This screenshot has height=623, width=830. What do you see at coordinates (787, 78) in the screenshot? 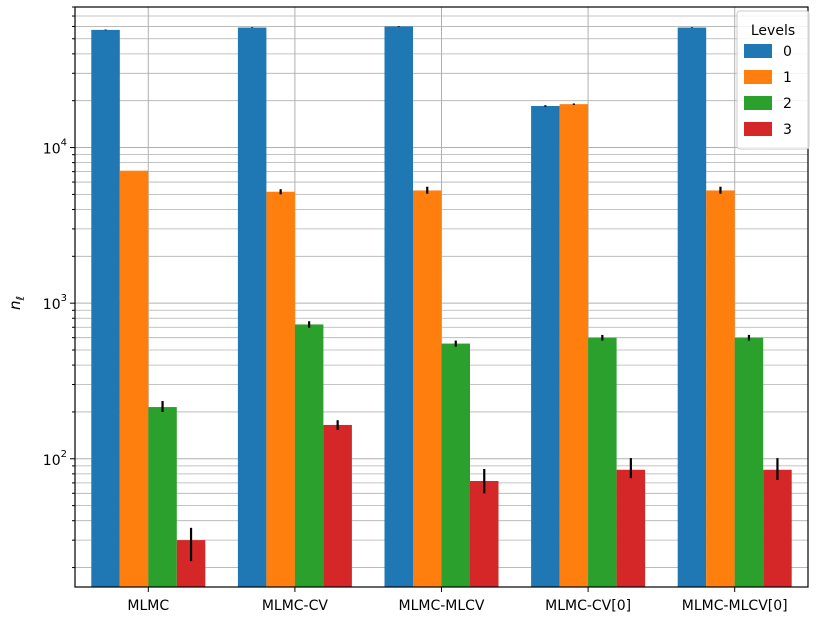
I see `legend-label-1: 1` at bounding box center [787, 78].